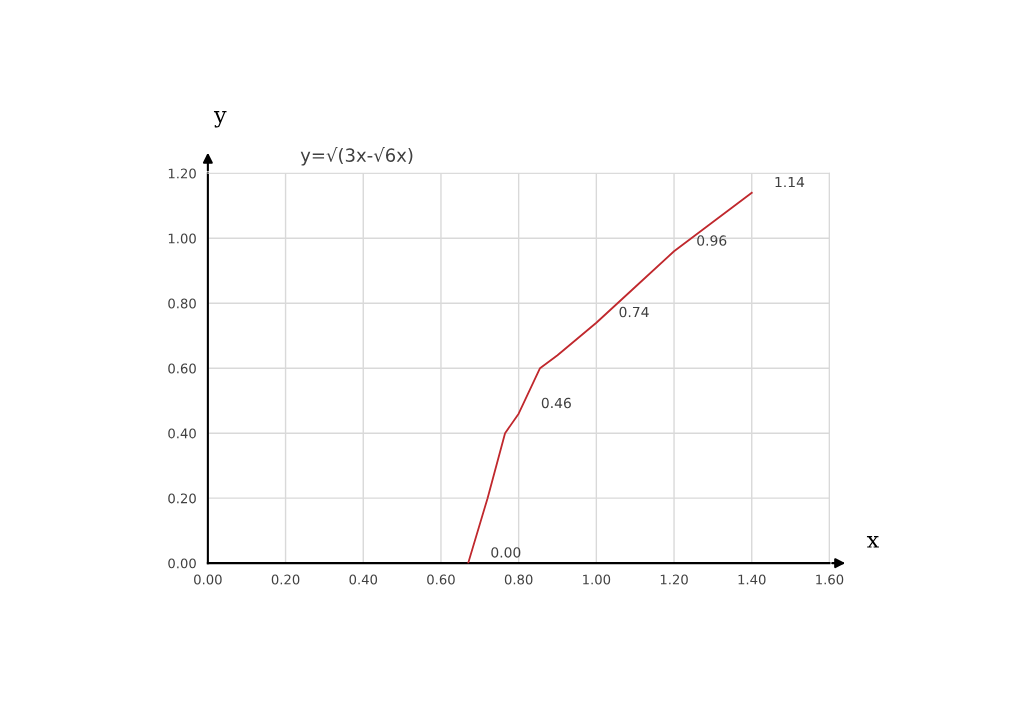  Describe the element at coordinates (182, 498) in the screenshot. I see `y-tick-label: 0.20` at that location.